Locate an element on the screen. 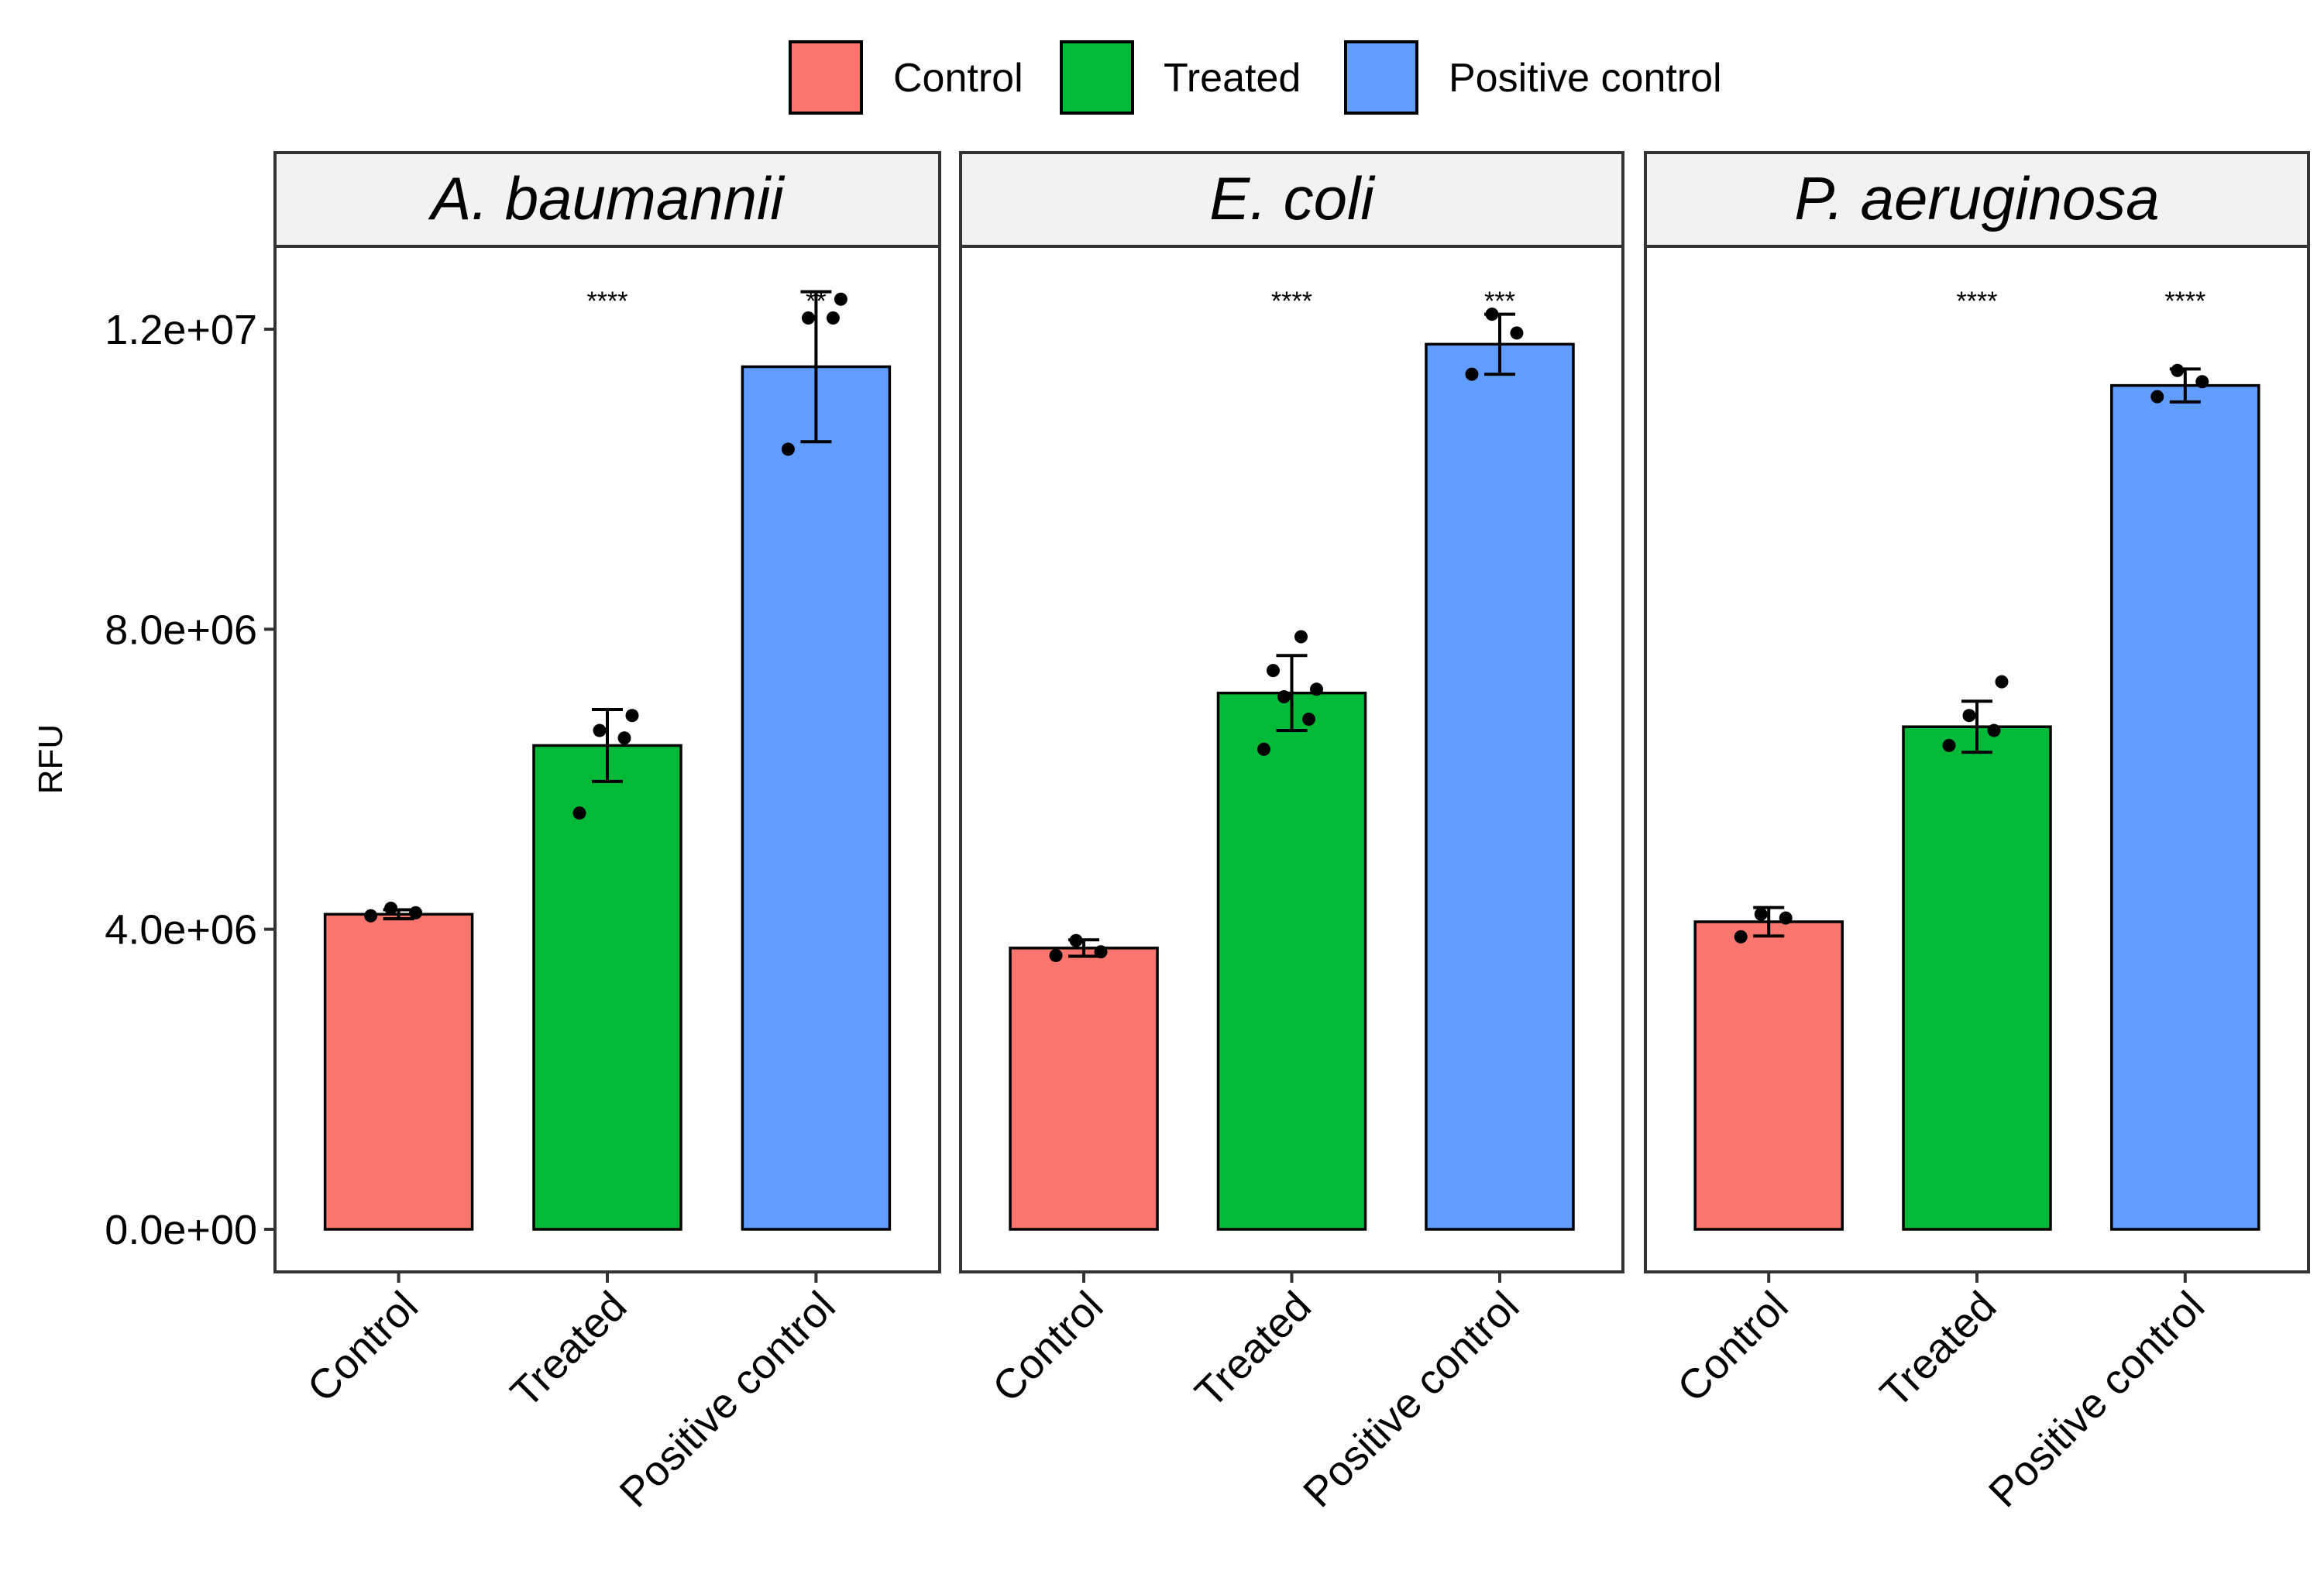 Image resolution: width=2324 pixels, height=1574 pixels. legend: Control Treated Positive control is located at coordinates (1255, 77).